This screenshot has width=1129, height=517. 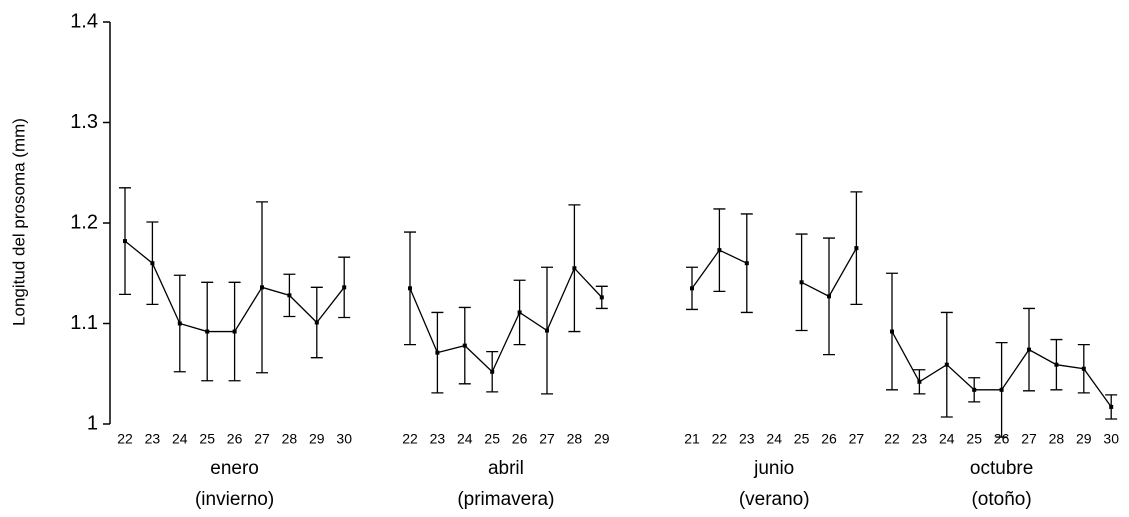 What do you see at coordinates (506, 468) in the screenshot?
I see `group-label: abril` at bounding box center [506, 468].